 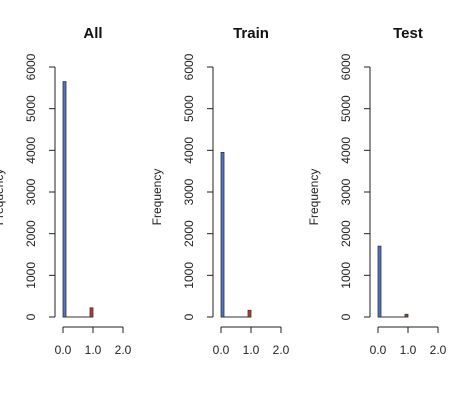 What do you see at coordinates (92, 33) in the screenshot?
I see `panel-title: All` at bounding box center [92, 33].